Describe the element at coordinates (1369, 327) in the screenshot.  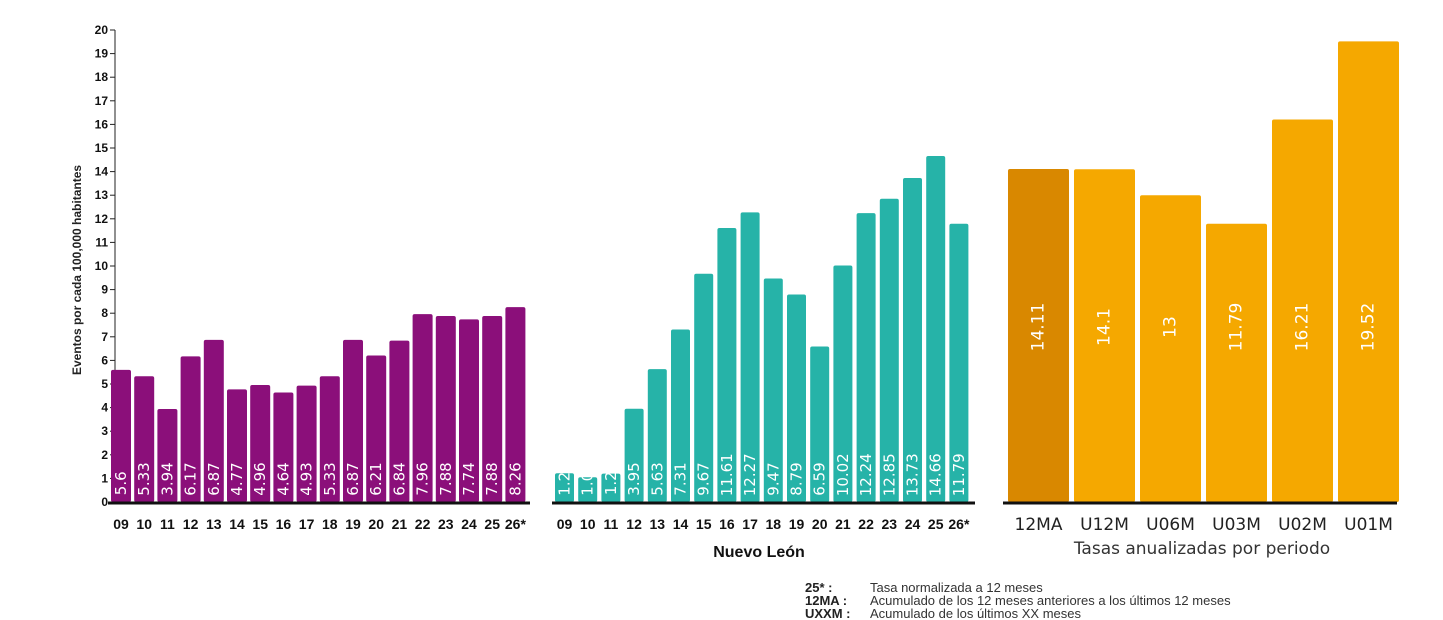
I see `data-label: 19.52` at that location.